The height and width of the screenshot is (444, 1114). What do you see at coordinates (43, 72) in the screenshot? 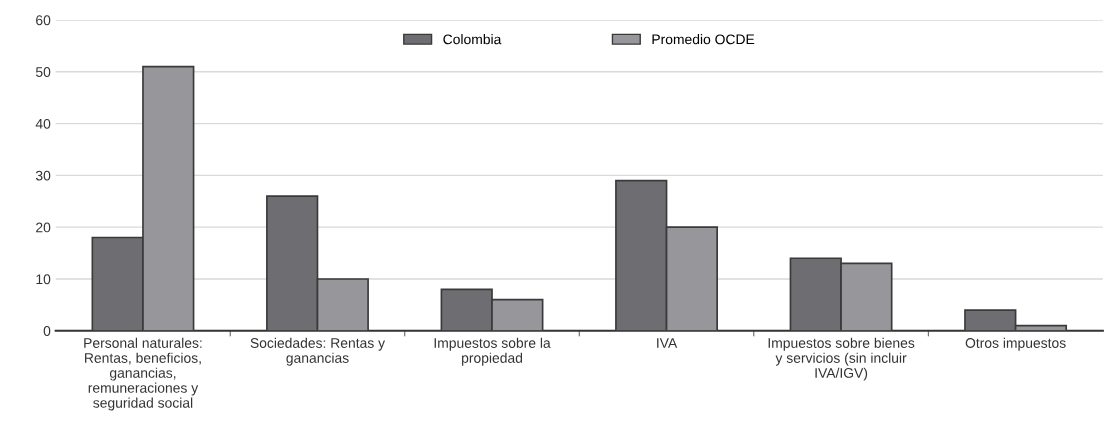
I see `y-tick-label: 50` at bounding box center [43, 72].